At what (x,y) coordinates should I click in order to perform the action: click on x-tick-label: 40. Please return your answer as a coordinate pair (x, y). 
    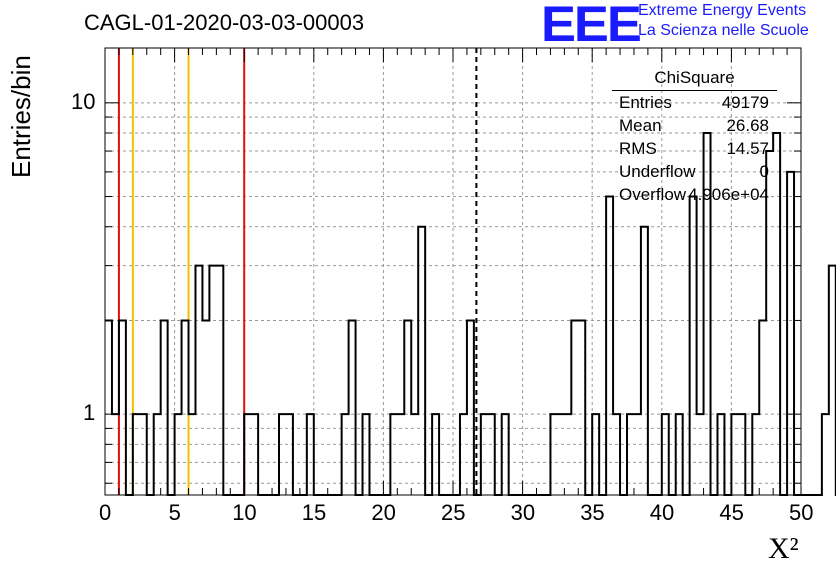
    Looking at the image, I should click on (662, 512).